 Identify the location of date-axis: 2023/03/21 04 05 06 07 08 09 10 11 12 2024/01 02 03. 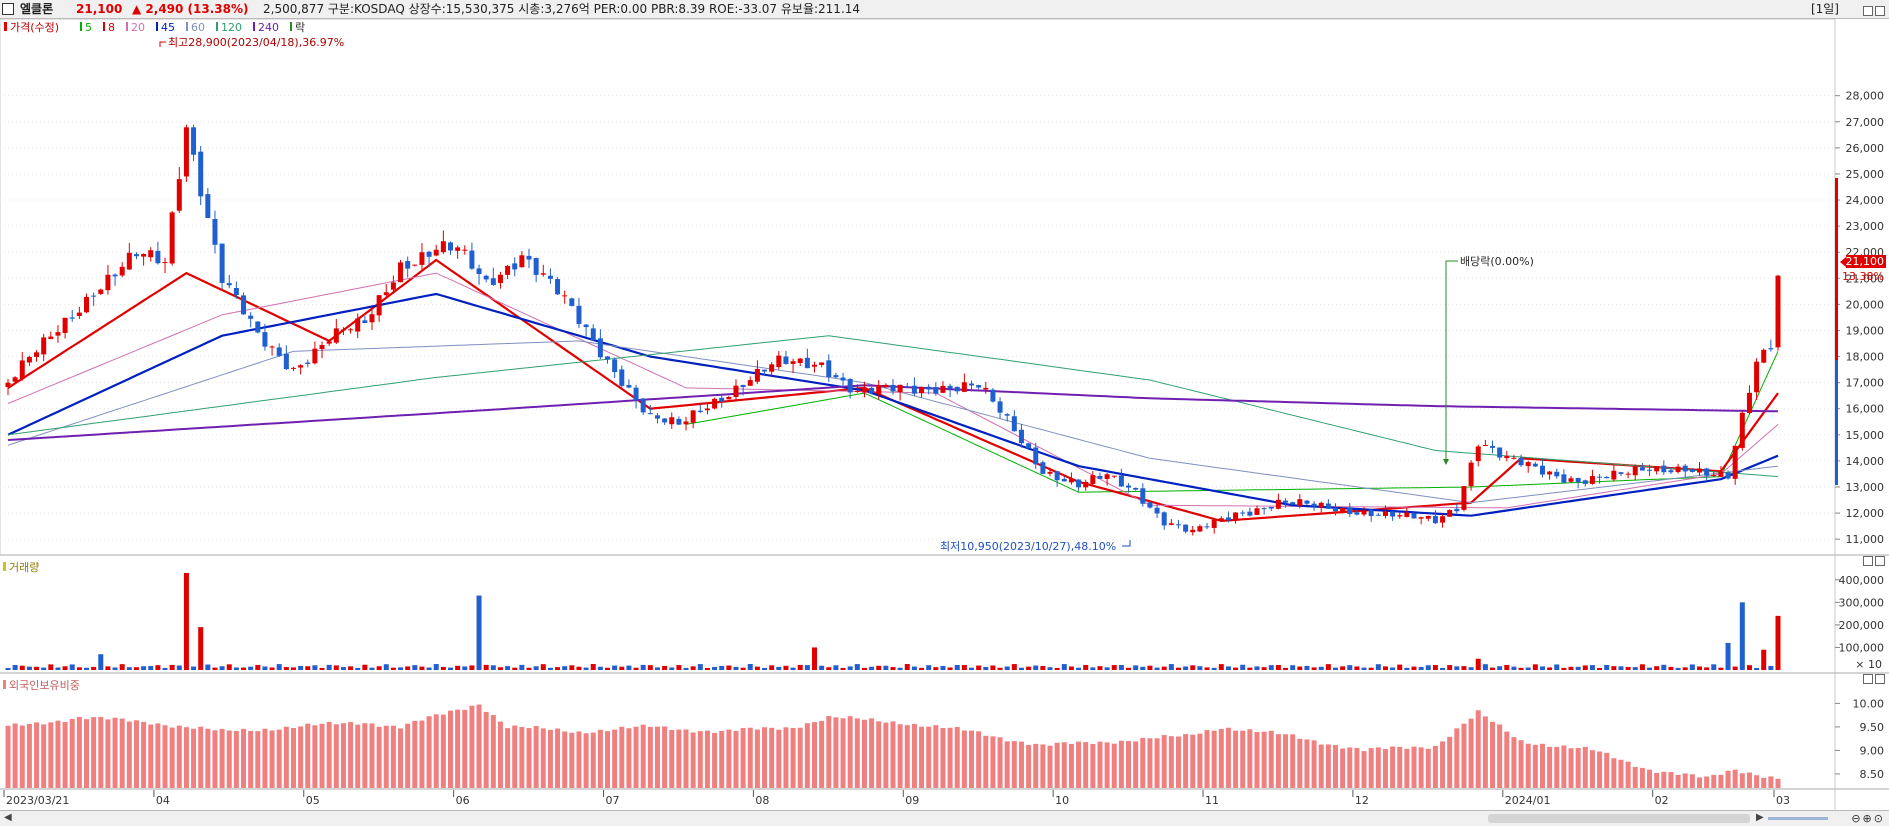
(896, 798).